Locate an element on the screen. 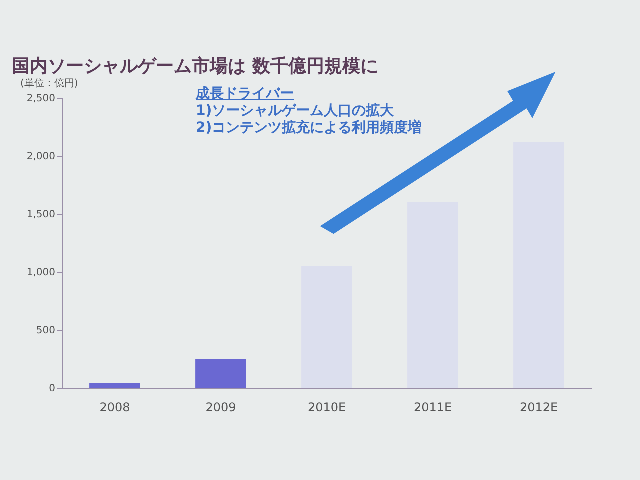 This screenshot has height=480, width=640. annotation: 成長ドライバー is located at coordinates (245, 94).